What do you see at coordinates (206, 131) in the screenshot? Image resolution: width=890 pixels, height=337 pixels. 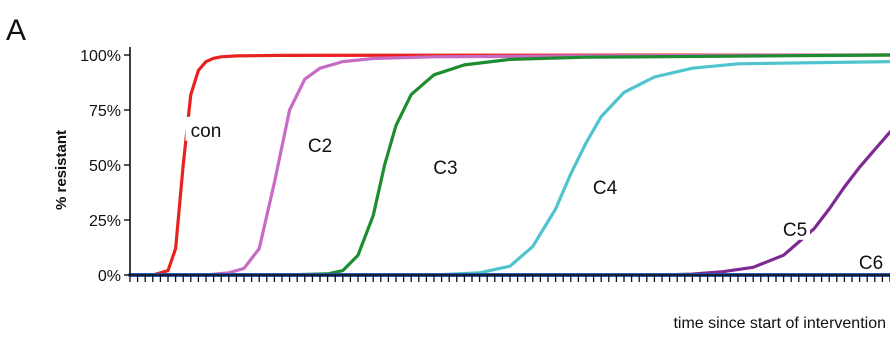 I see `series-label-con: con` at bounding box center [206, 131].